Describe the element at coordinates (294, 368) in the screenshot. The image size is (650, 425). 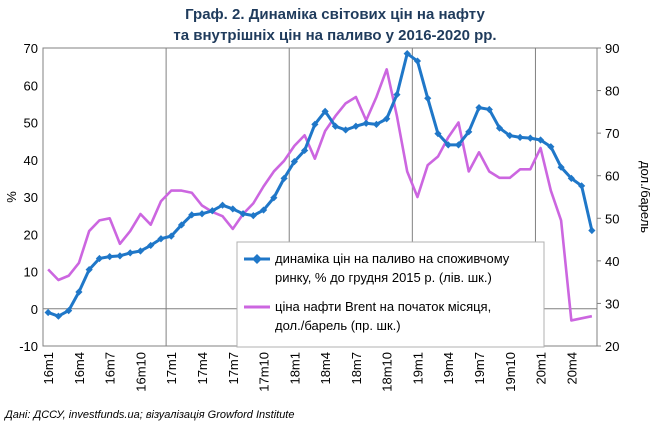
I see `x-tick-label: 18m1` at that location.